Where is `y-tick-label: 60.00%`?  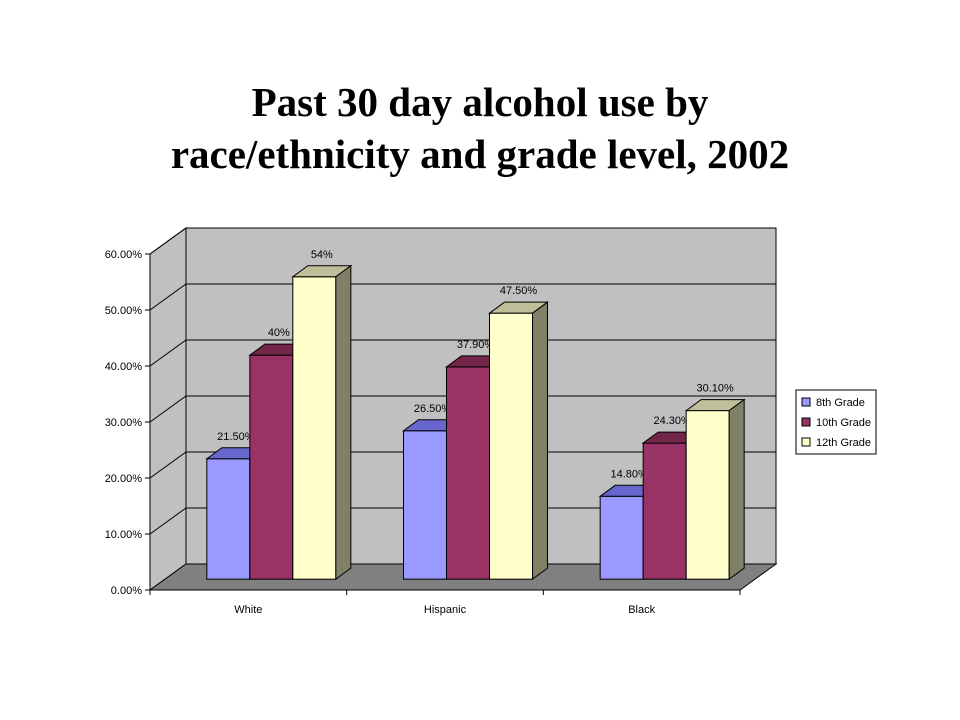
y-tick-label: 60.00% is located at coordinates (124, 255).